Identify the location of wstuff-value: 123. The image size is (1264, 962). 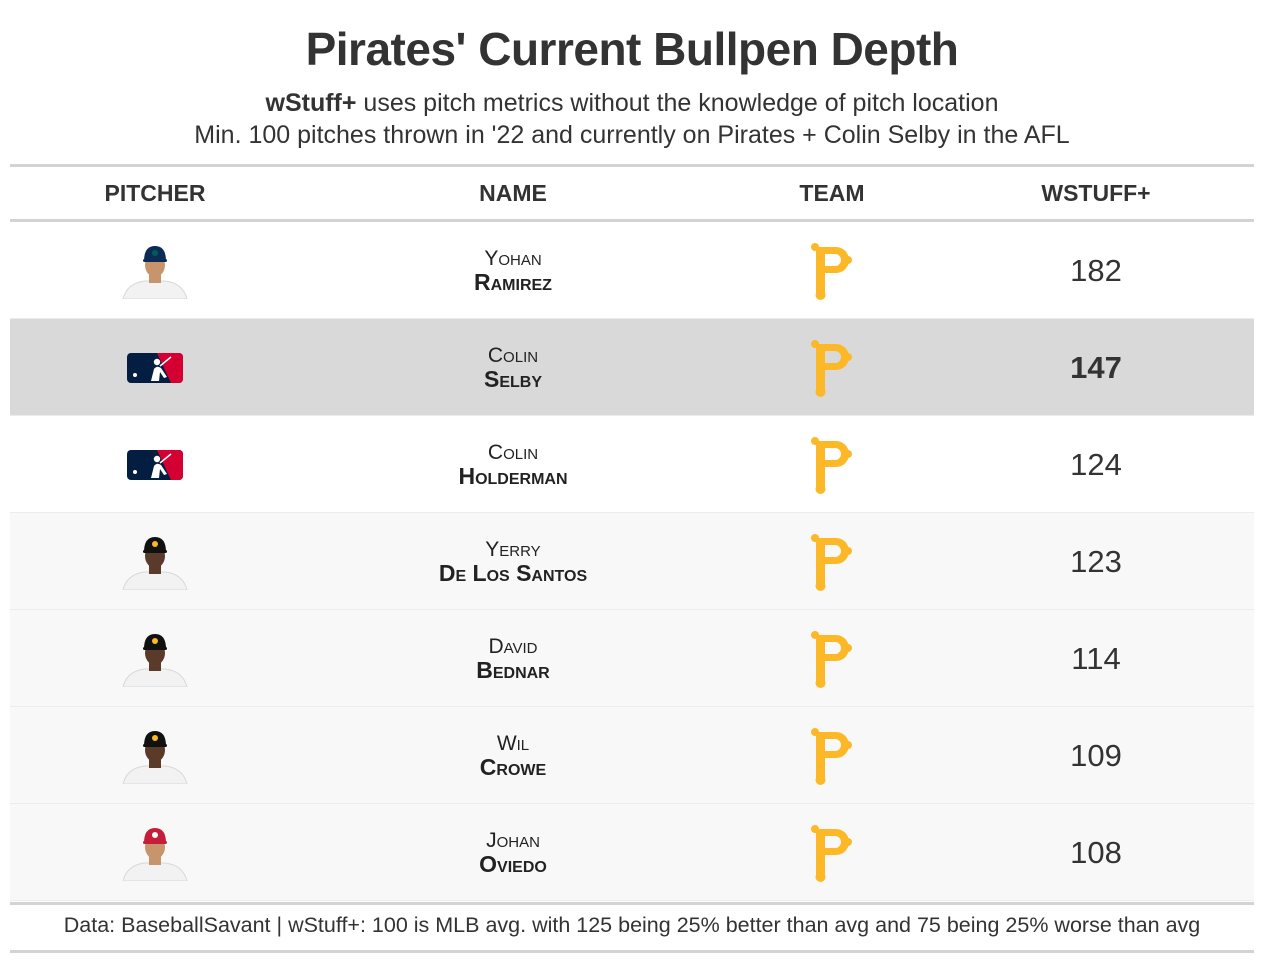
(1096, 561).